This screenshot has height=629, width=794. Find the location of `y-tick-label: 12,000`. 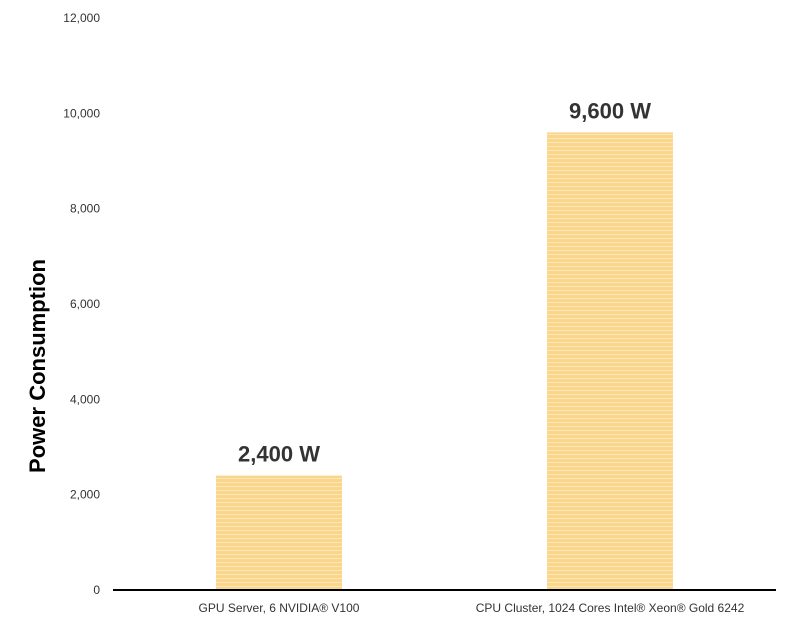

y-tick-label: 12,000 is located at coordinates (81, 18).